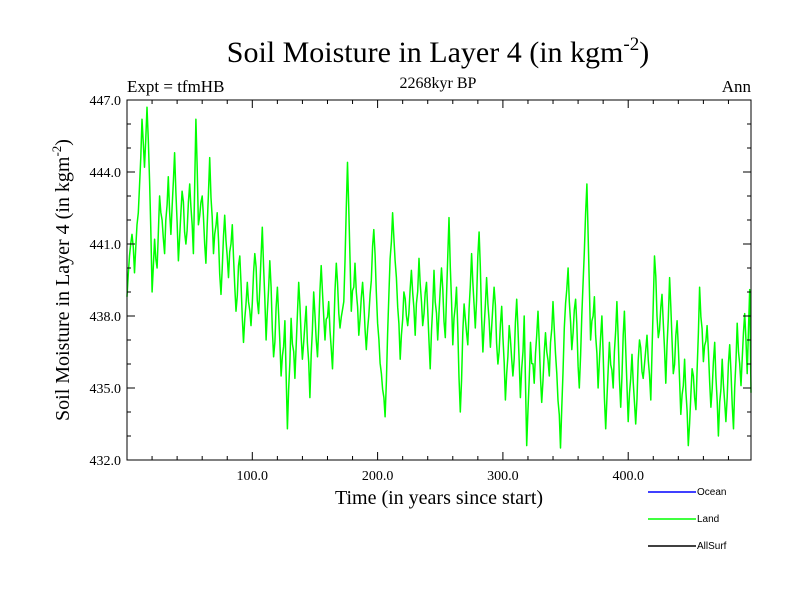  Describe the element at coordinates (503, 476) in the screenshot. I see `x-tick-label: 300.0` at that location.